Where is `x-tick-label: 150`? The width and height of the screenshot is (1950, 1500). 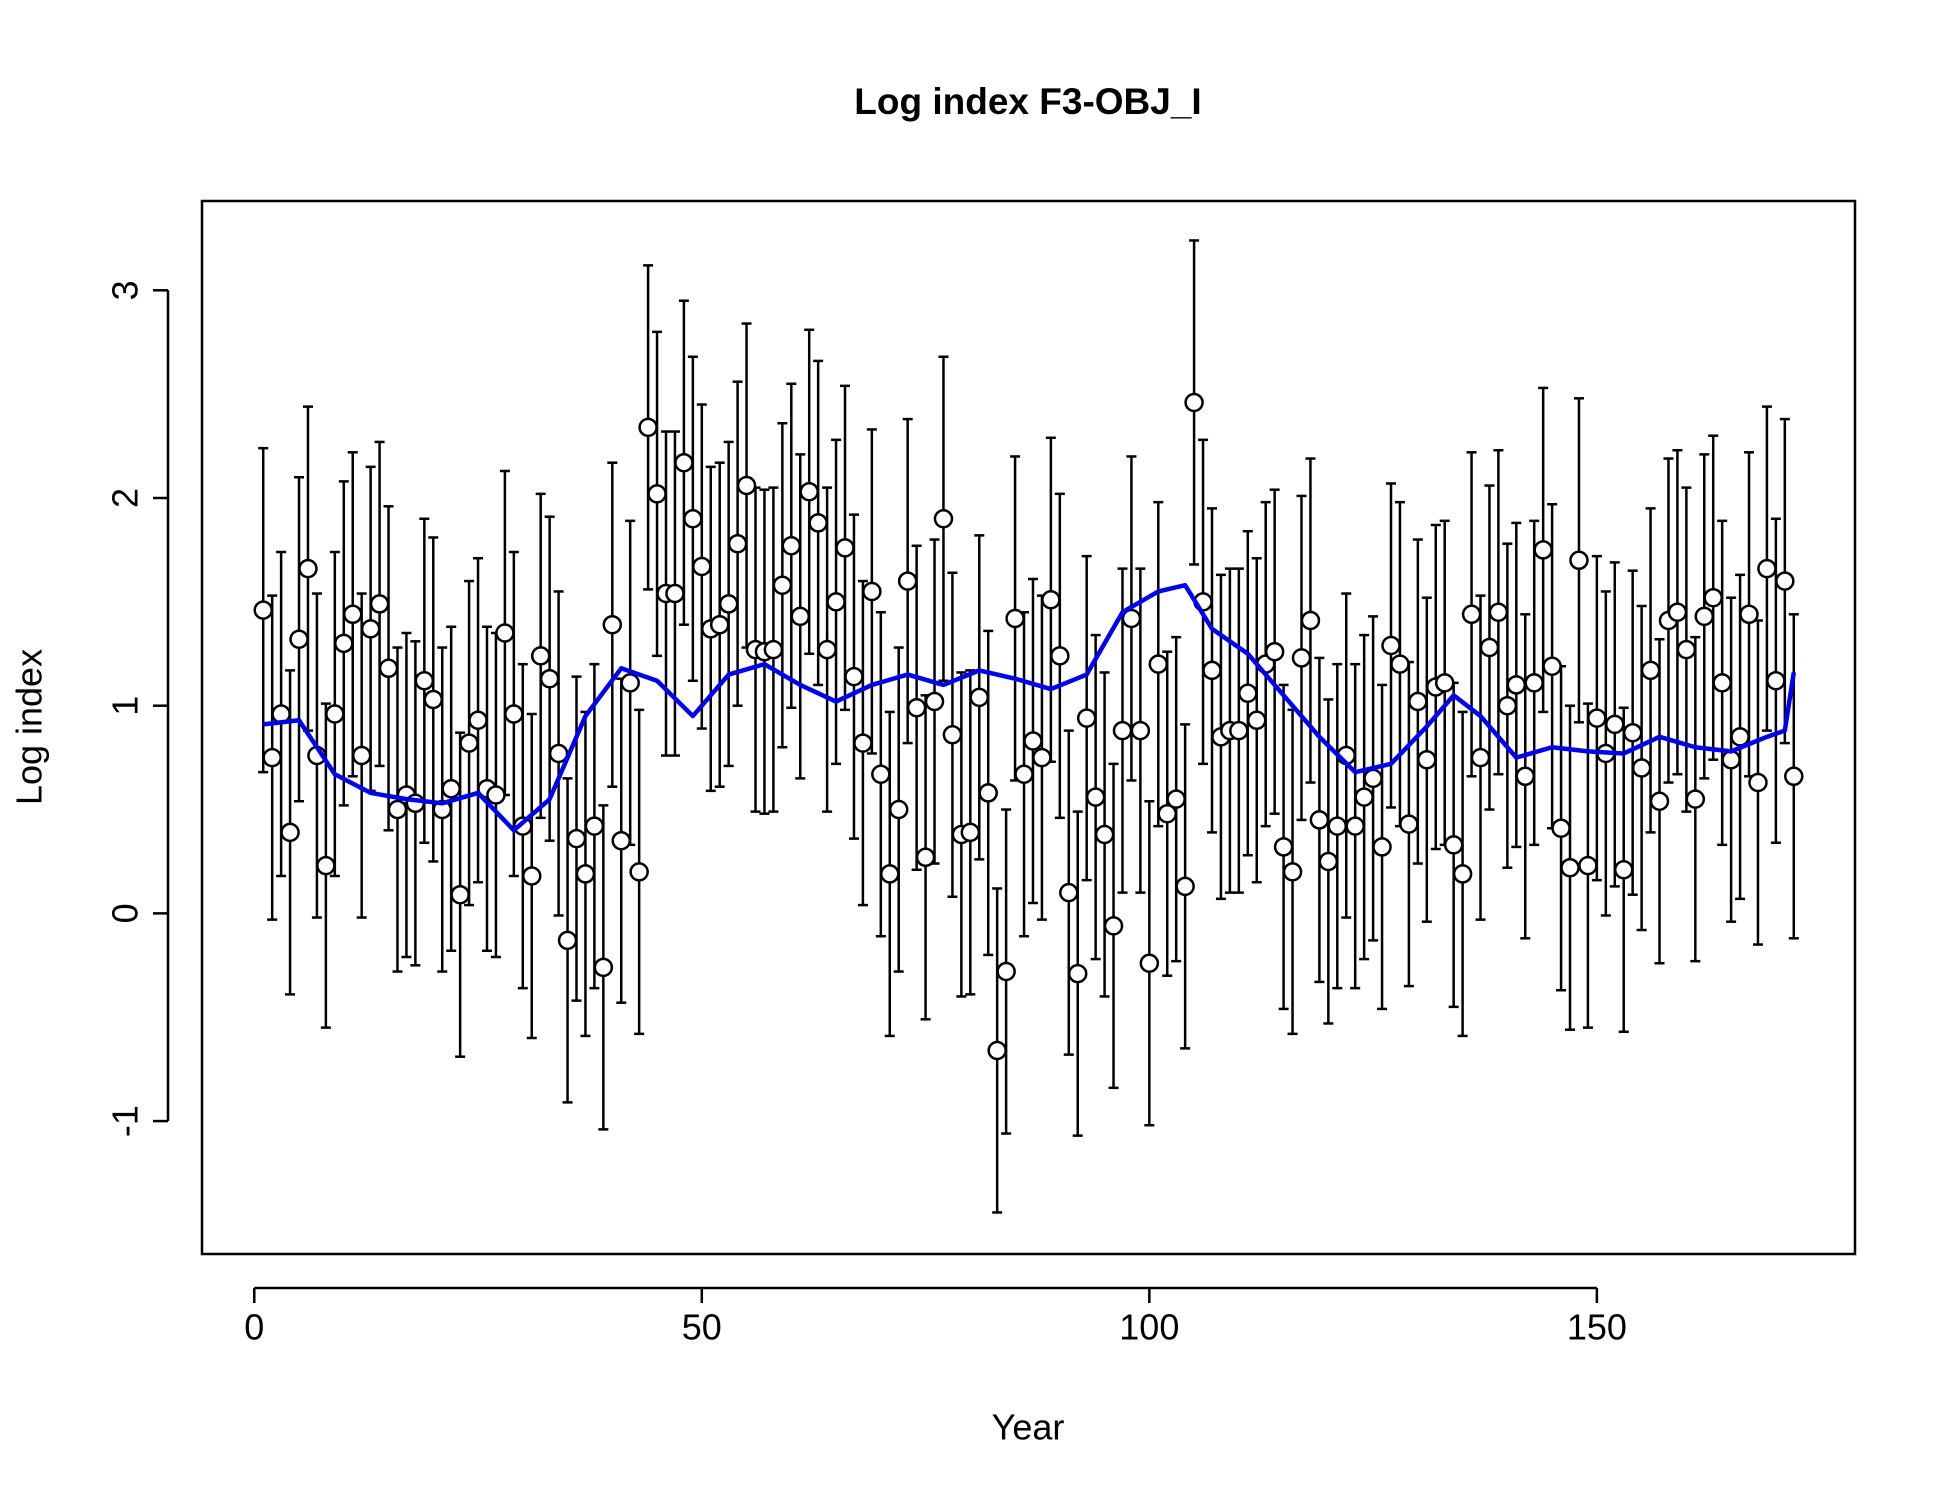 x-tick-label: 150 is located at coordinates (1597, 1327).